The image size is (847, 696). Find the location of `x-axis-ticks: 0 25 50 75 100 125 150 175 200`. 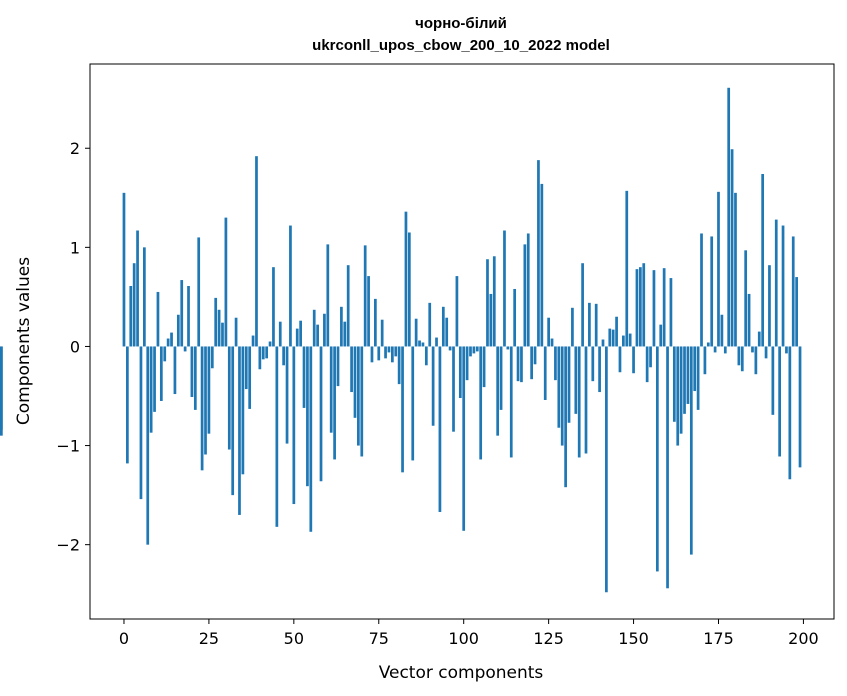

x-axis-ticks: 0 25 50 75 100 125 150 175 200 is located at coordinates (469, 633).